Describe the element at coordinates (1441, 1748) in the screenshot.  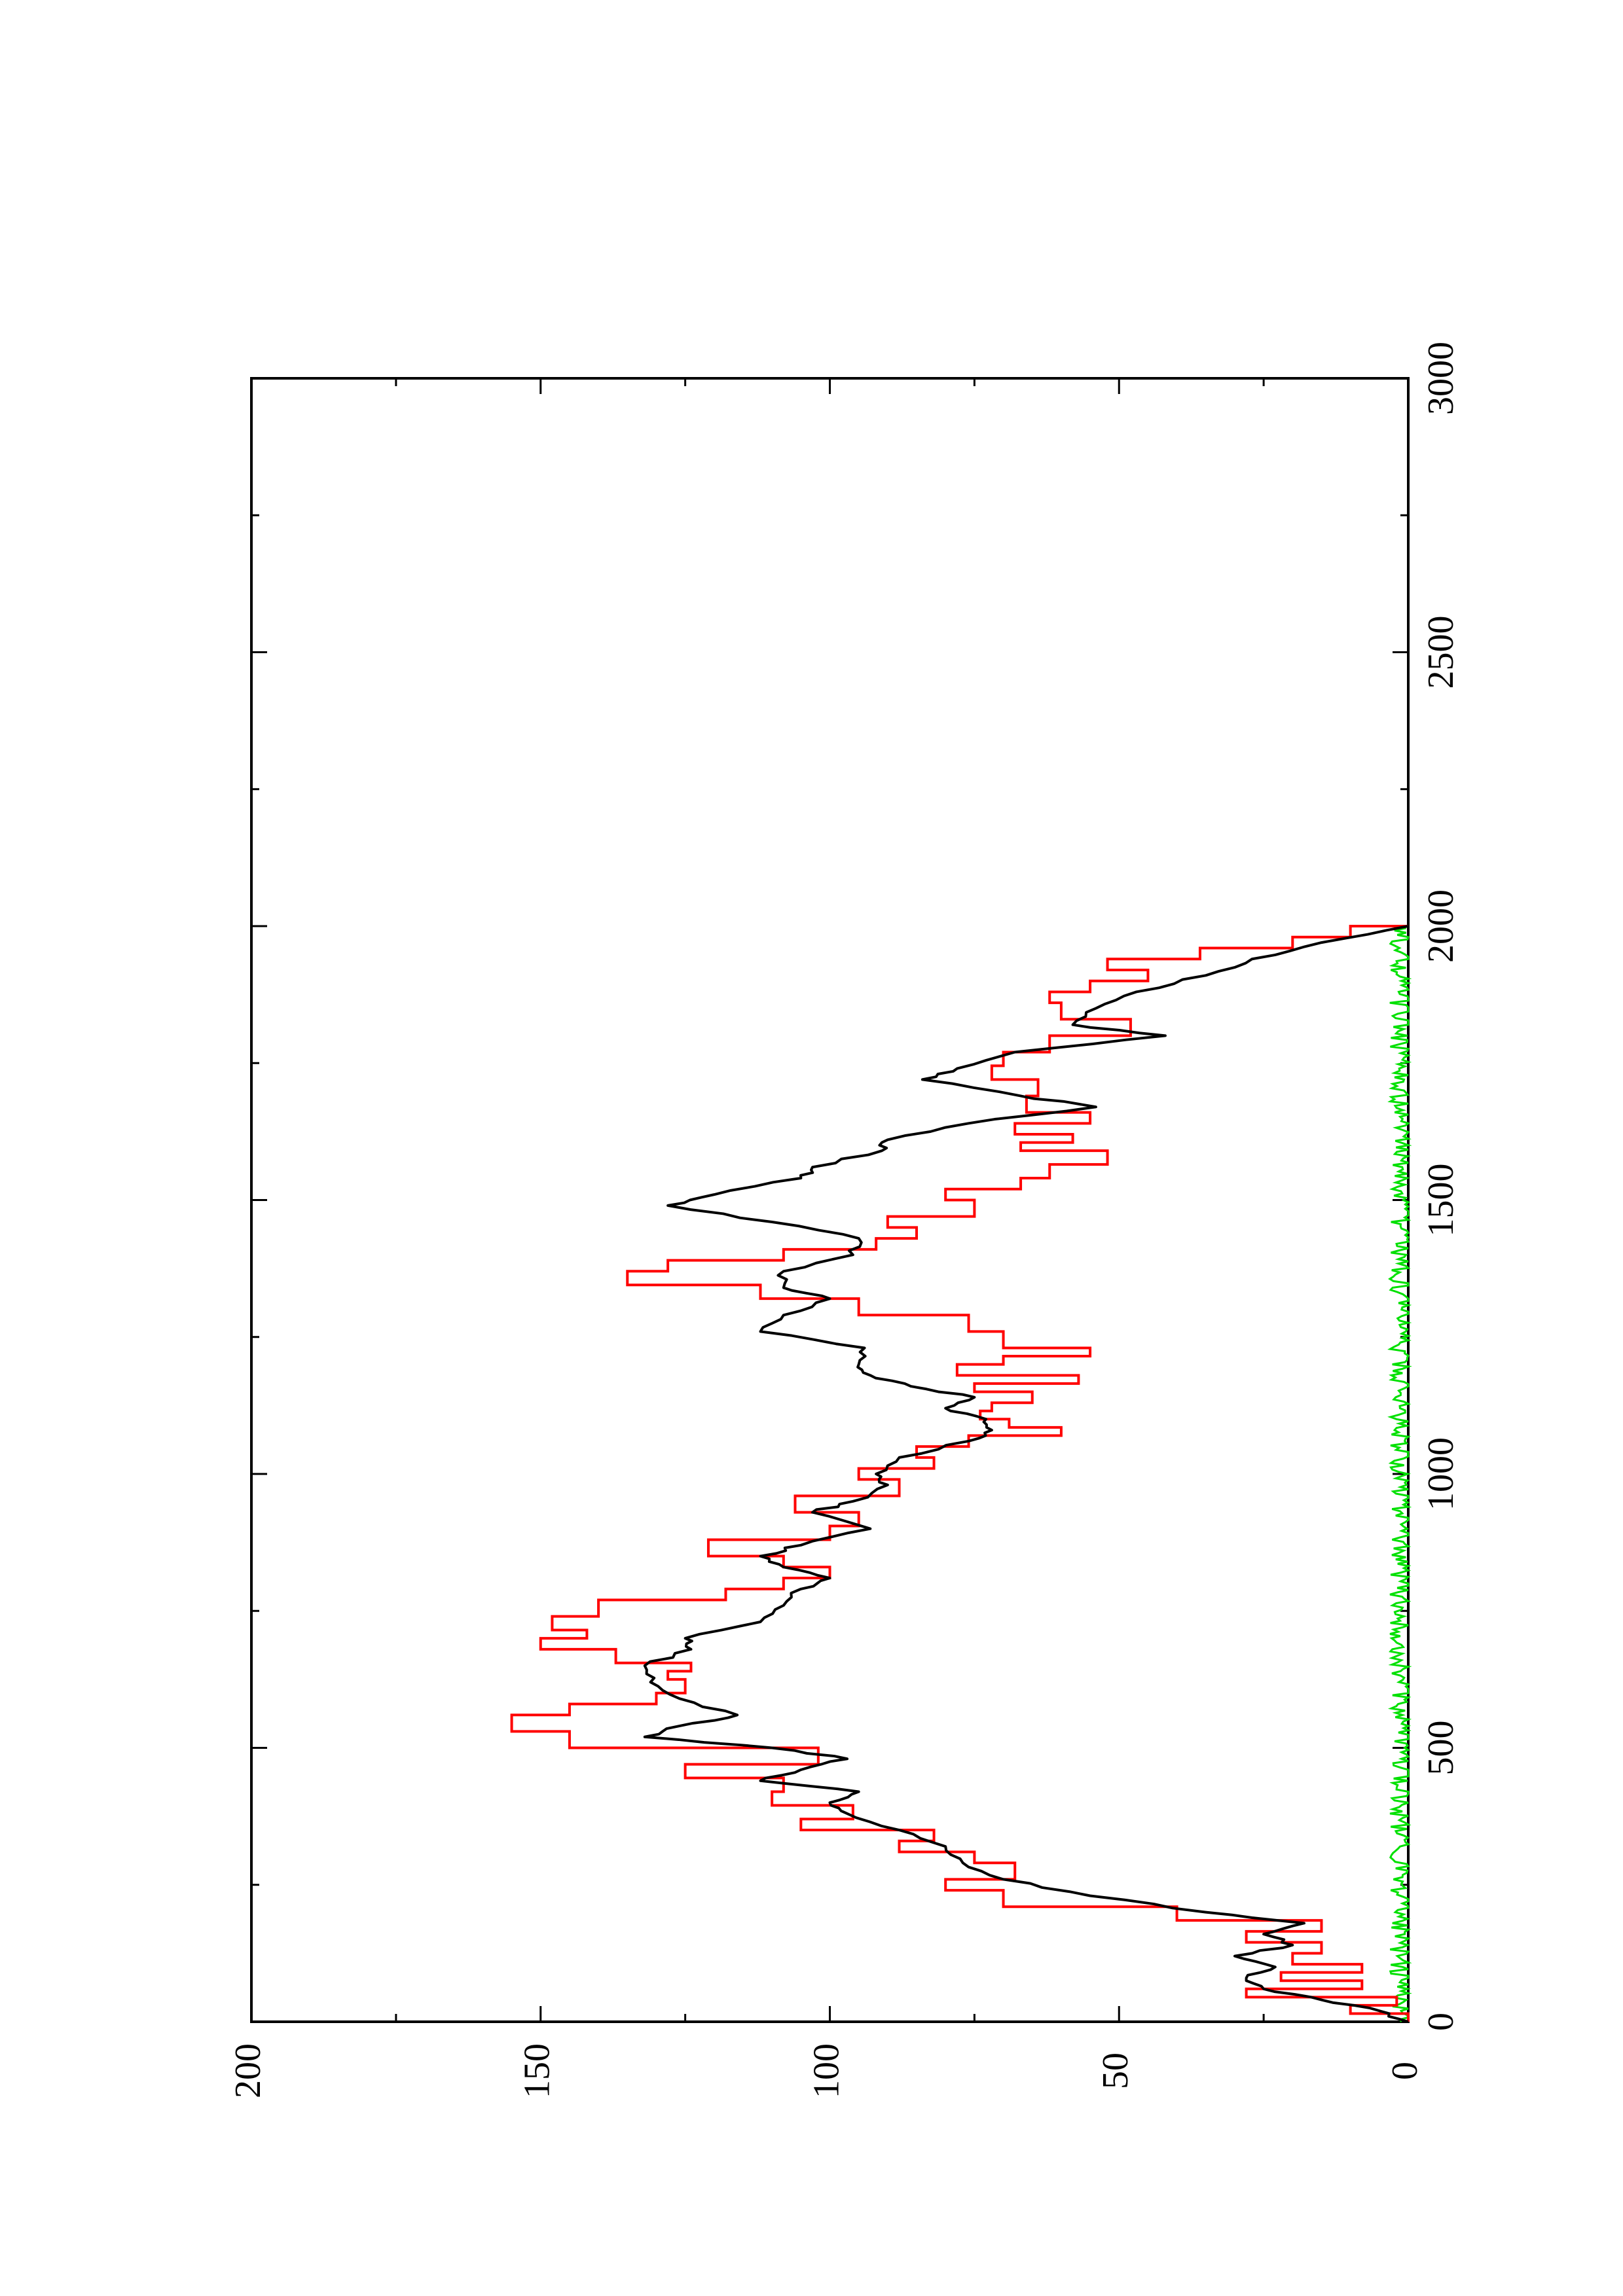
I see `x-tick-label: 500` at that location.